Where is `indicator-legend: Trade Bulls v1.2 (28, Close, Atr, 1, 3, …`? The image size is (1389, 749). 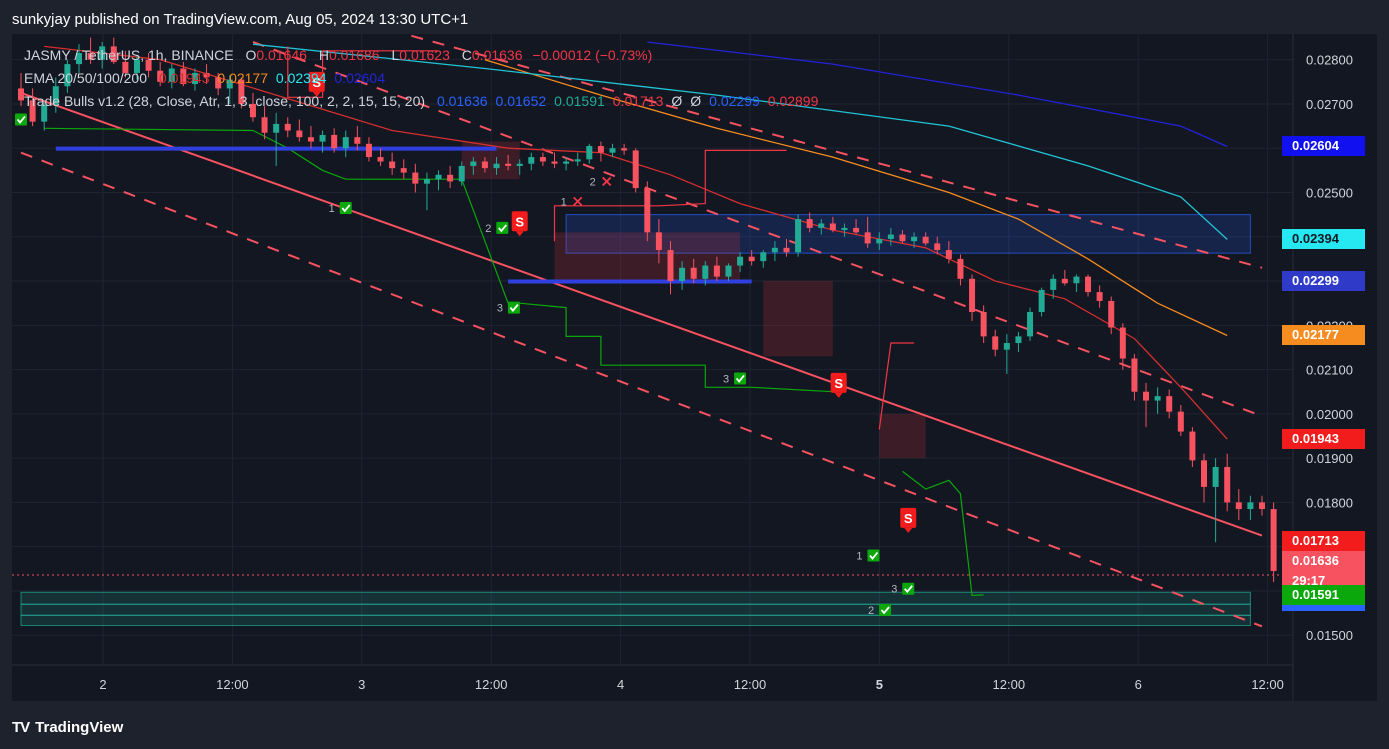
indicator-legend: Trade Bulls v1.2 (28, Close, Atr, 1, 3, … is located at coordinates (427, 101).